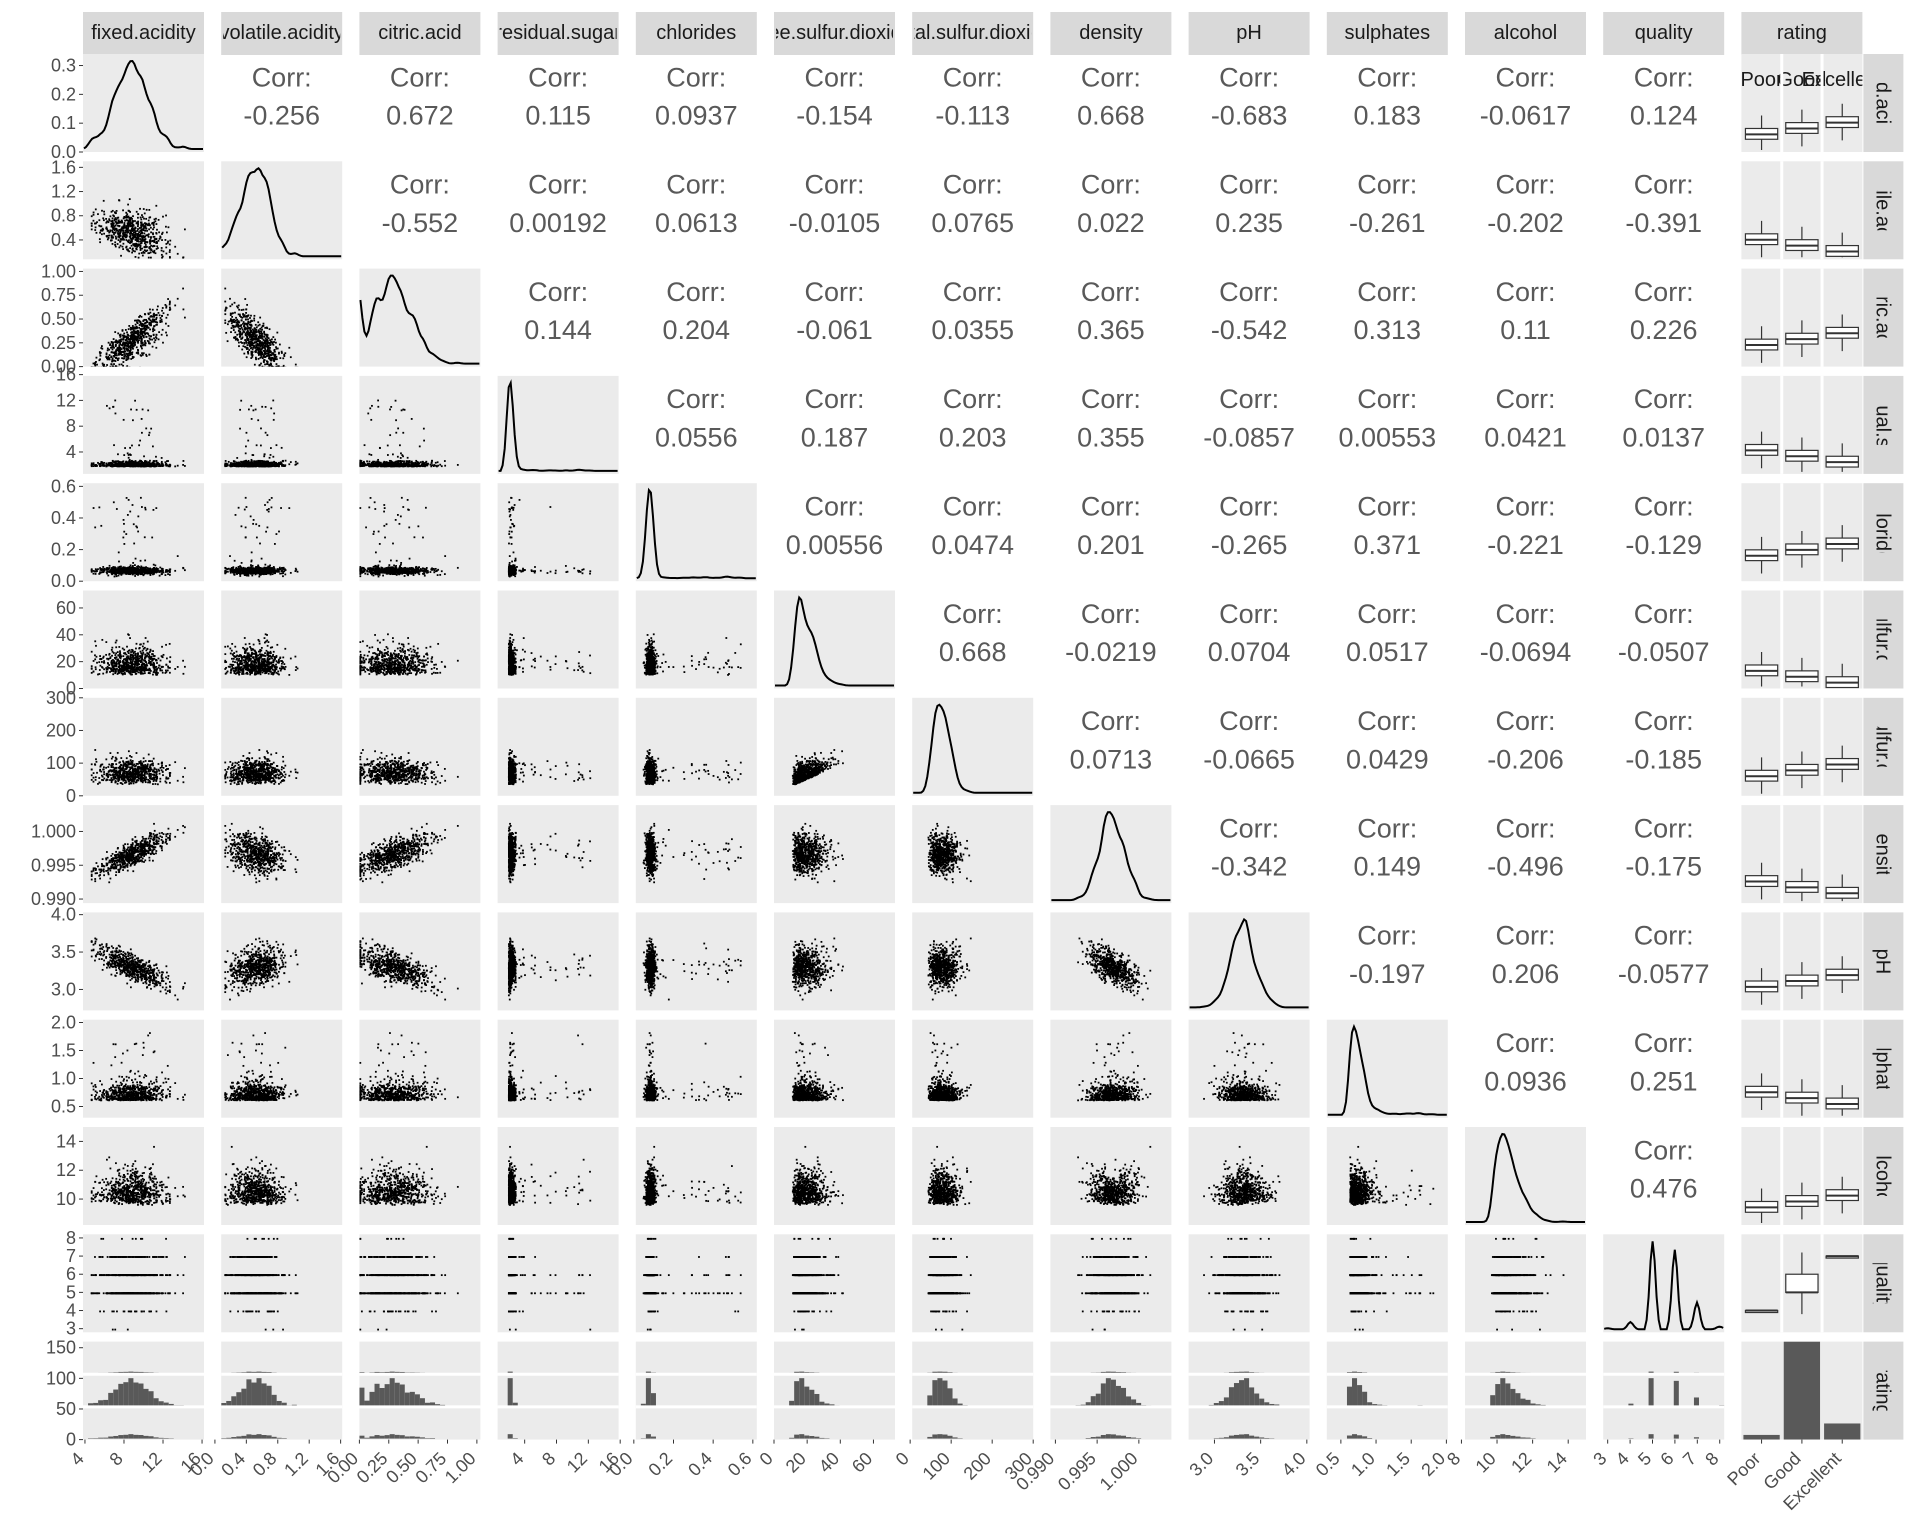 The width and height of the screenshot is (1920, 1536). I want to click on corr-value: 0.00556, so click(835, 545).